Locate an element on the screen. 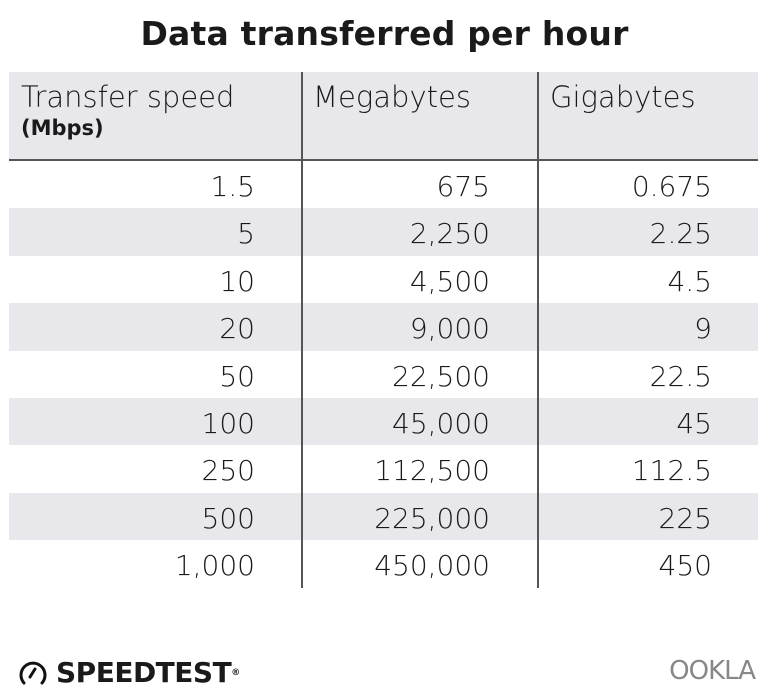 This screenshot has width=769, height=698. cell-gigabytes: 45 is located at coordinates (694, 423).